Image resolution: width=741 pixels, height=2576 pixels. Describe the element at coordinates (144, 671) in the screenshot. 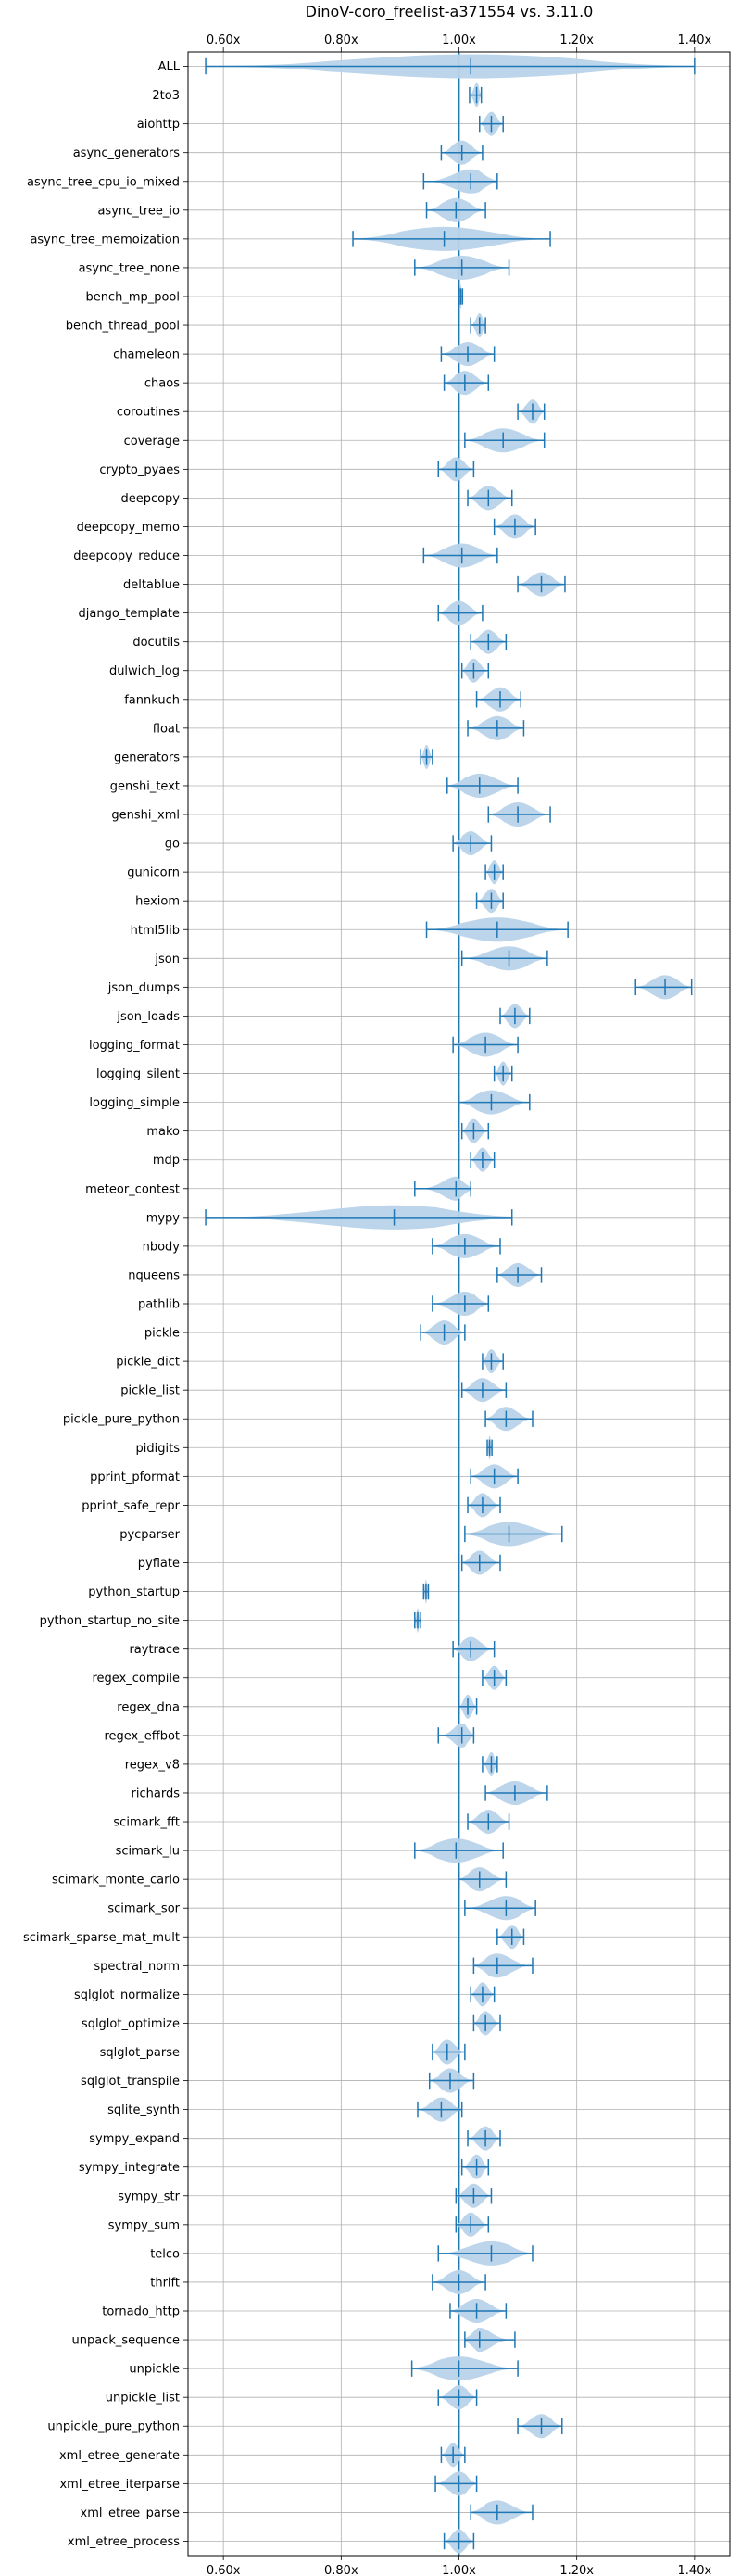

I see `y-tick-label: dulwich_log` at that location.